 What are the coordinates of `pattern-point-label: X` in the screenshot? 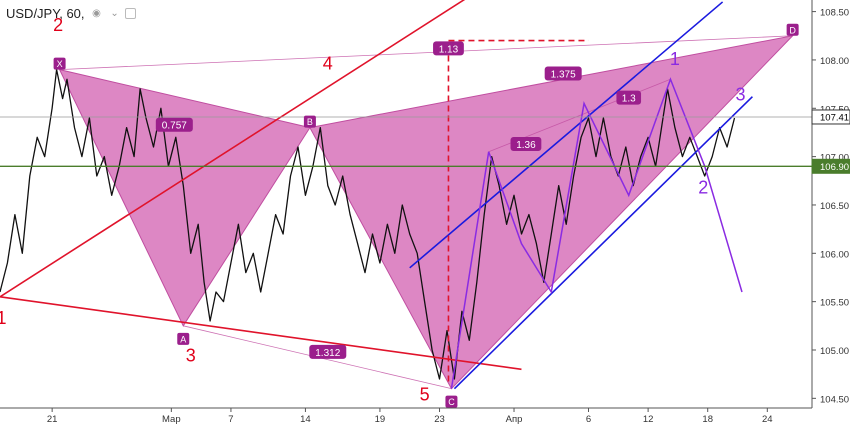 It's located at (60, 64).